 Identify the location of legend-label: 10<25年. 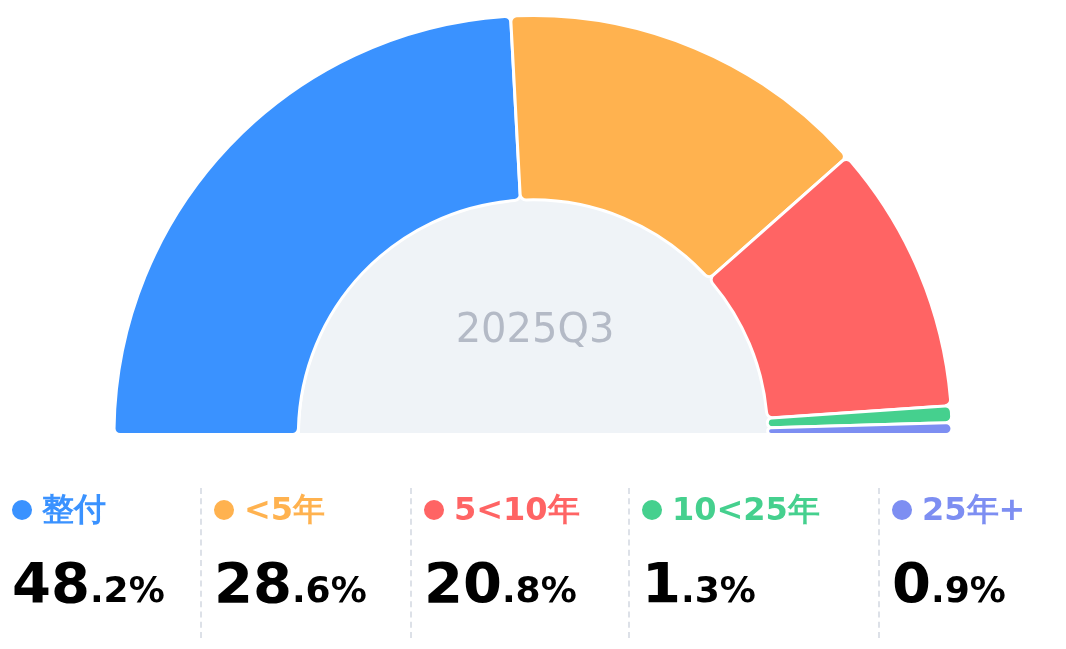
(746, 509).